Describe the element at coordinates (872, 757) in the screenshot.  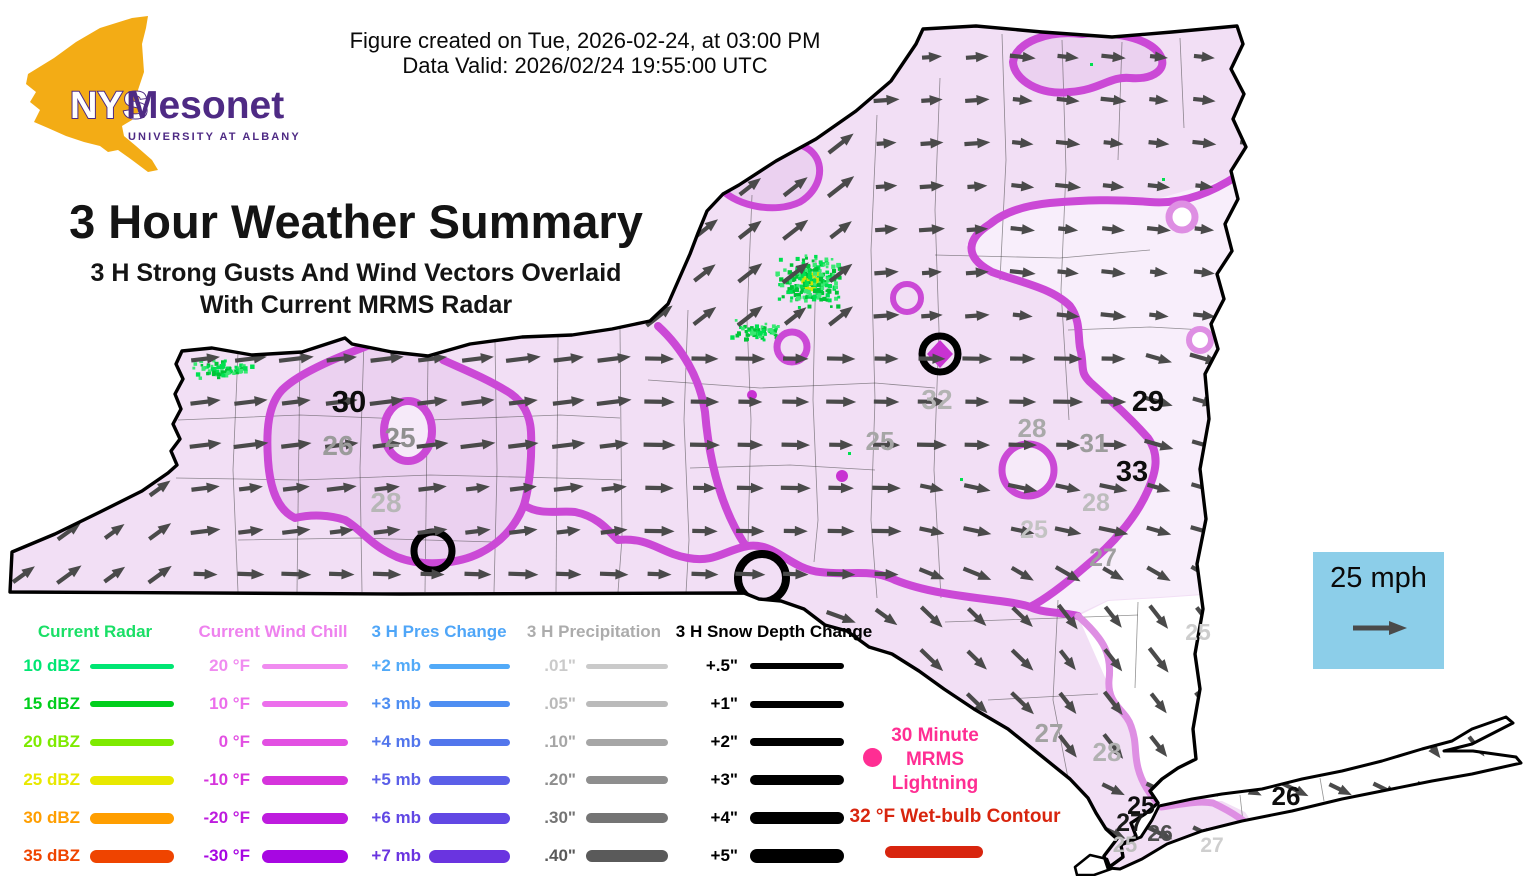
I see `lightning-dot-icon` at that location.